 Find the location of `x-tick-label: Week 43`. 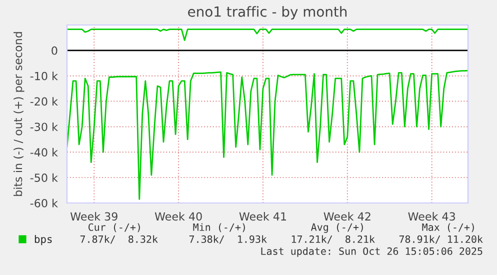

x-tick-label: Week 43 is located at coordinates (431, 216).